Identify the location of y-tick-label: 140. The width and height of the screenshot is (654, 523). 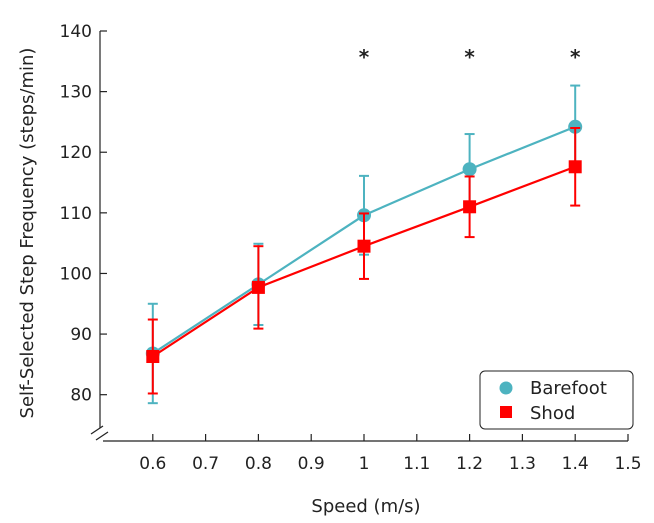
(76, 32).